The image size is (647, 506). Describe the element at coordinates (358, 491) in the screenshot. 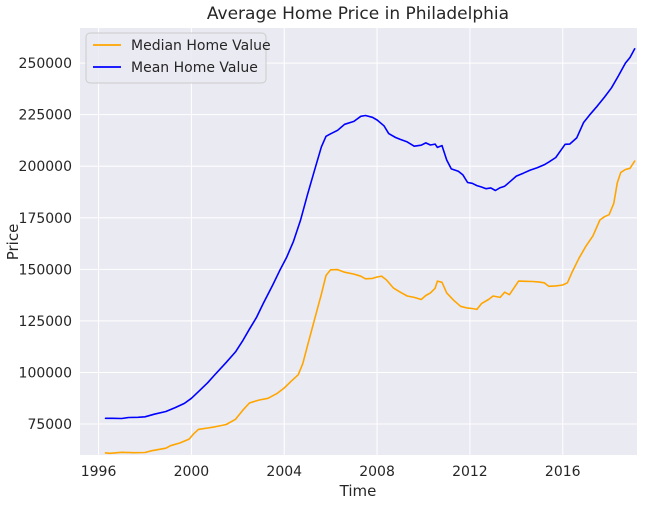

I see `x-axis-title: Time` at that location.